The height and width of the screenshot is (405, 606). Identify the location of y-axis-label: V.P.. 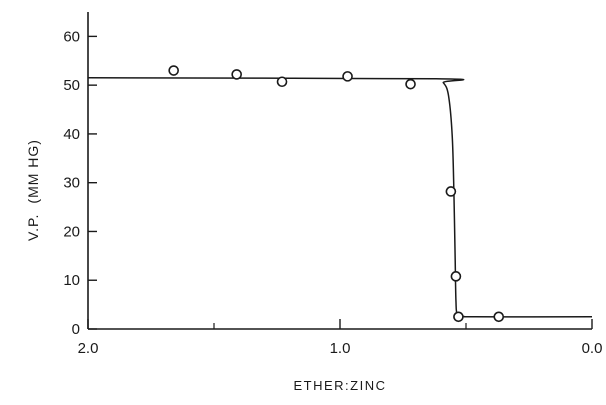
(33, 227).